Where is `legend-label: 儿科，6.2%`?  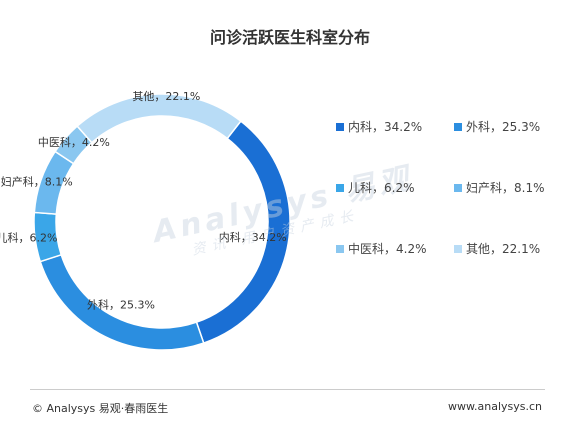
legend-label: 儿科，6.2% is located at coordinates (381, 188).